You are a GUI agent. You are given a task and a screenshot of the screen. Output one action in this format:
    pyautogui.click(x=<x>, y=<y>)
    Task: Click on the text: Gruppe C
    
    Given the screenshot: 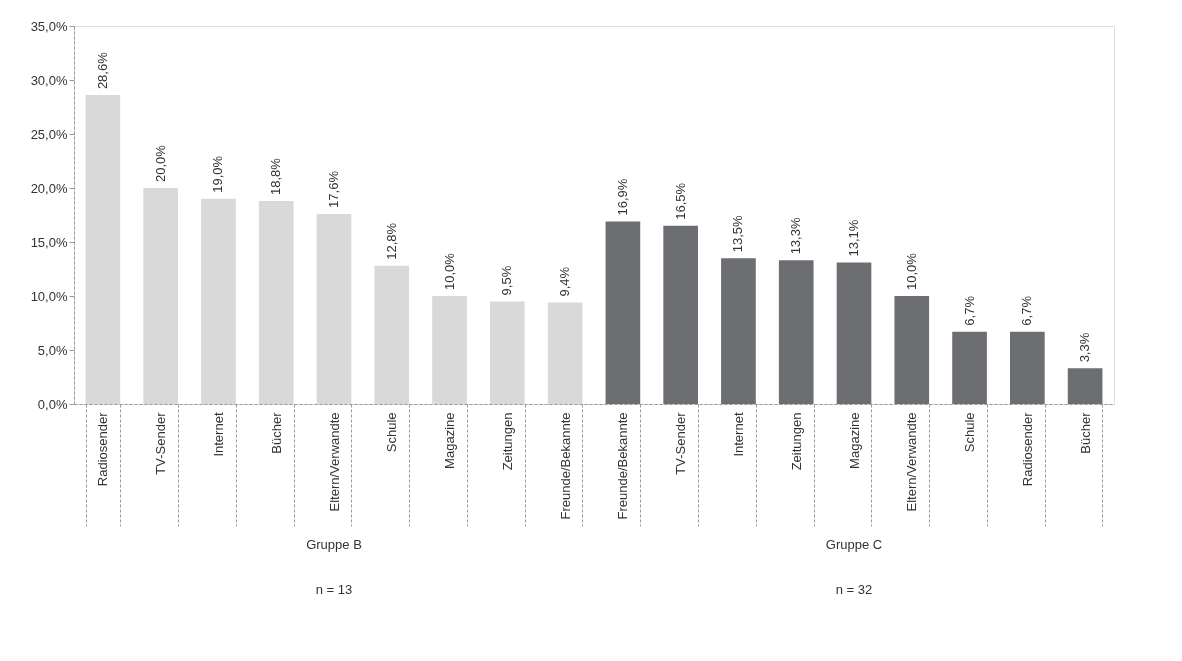 What is the action you would take?
    pyautogui.click(x=854, y=544)
    